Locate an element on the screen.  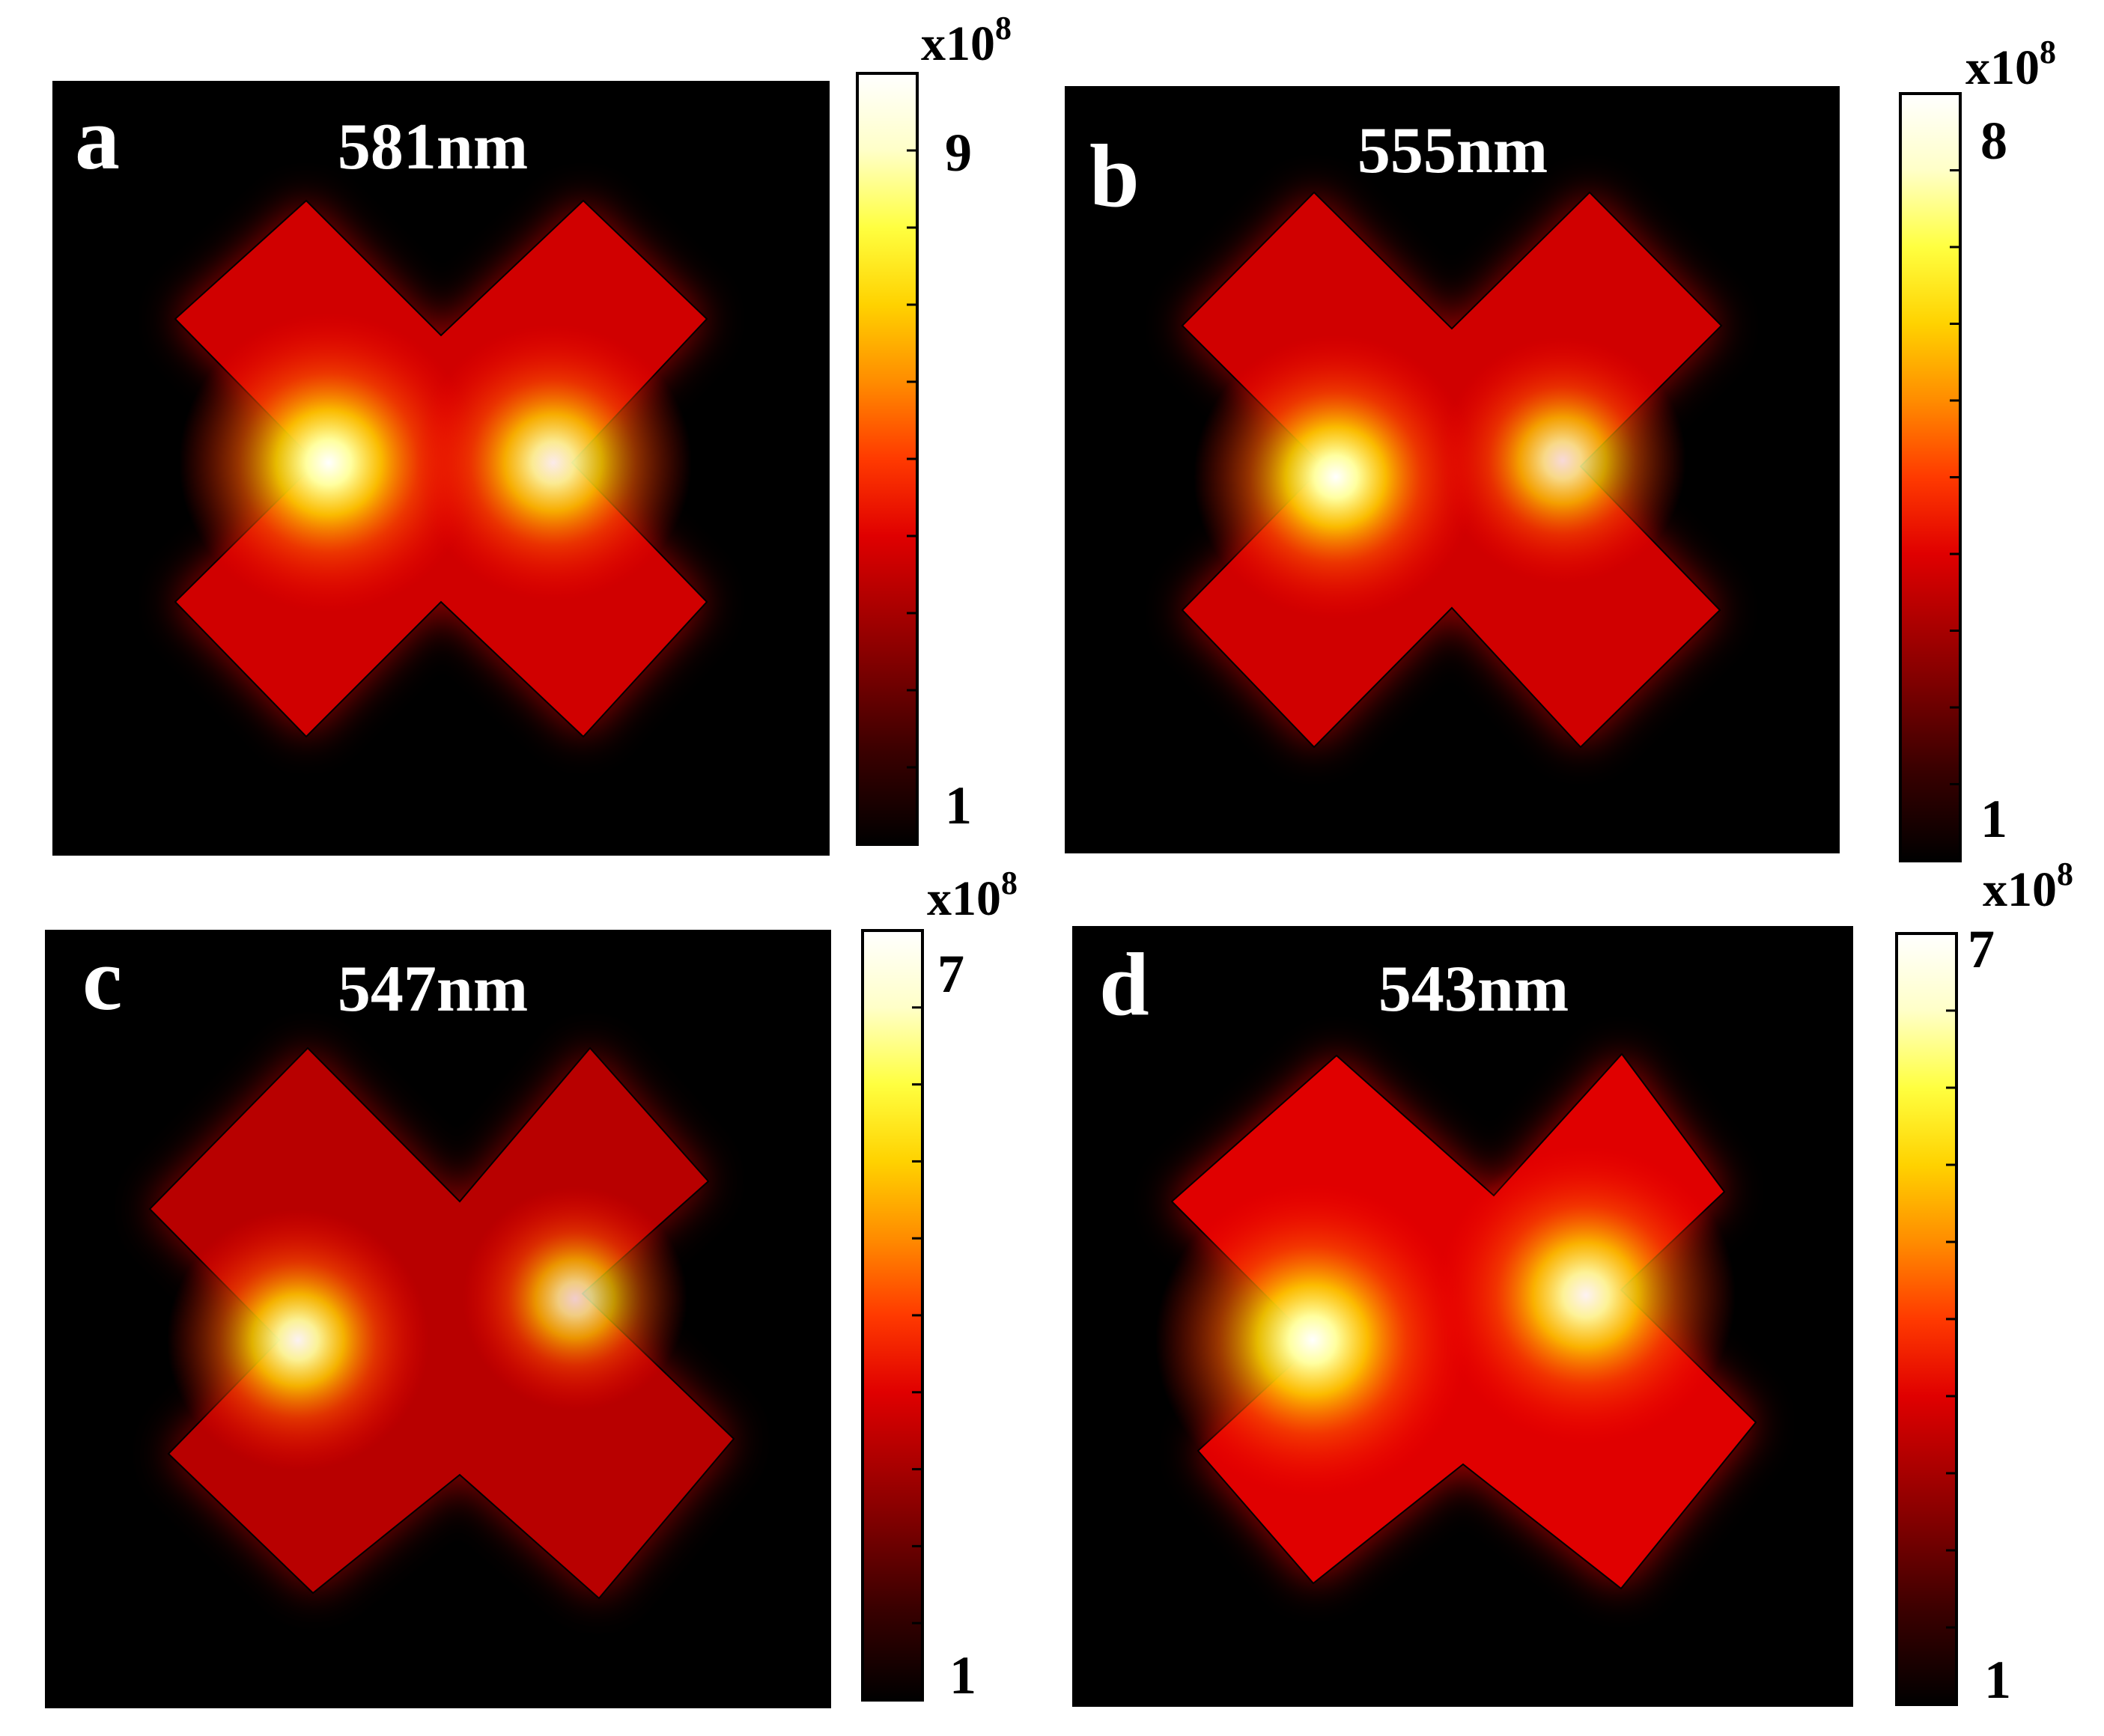
panel-d-letter: d is located at coordinates (1124, 984).